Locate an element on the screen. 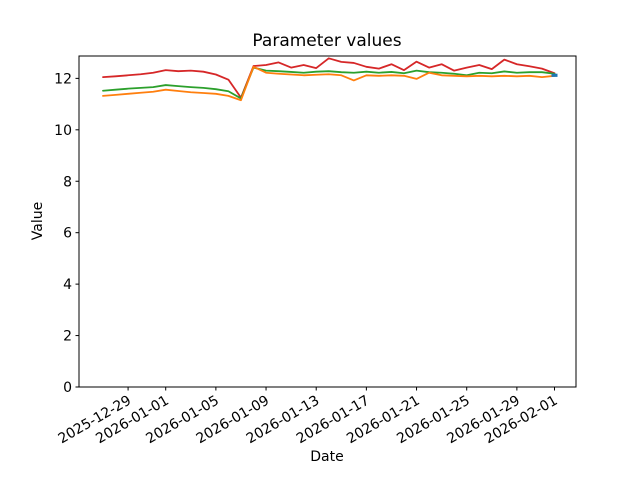 This screenshot has width=640, height=480. chart-title: Parameter values is located at coordinates (326, 41).